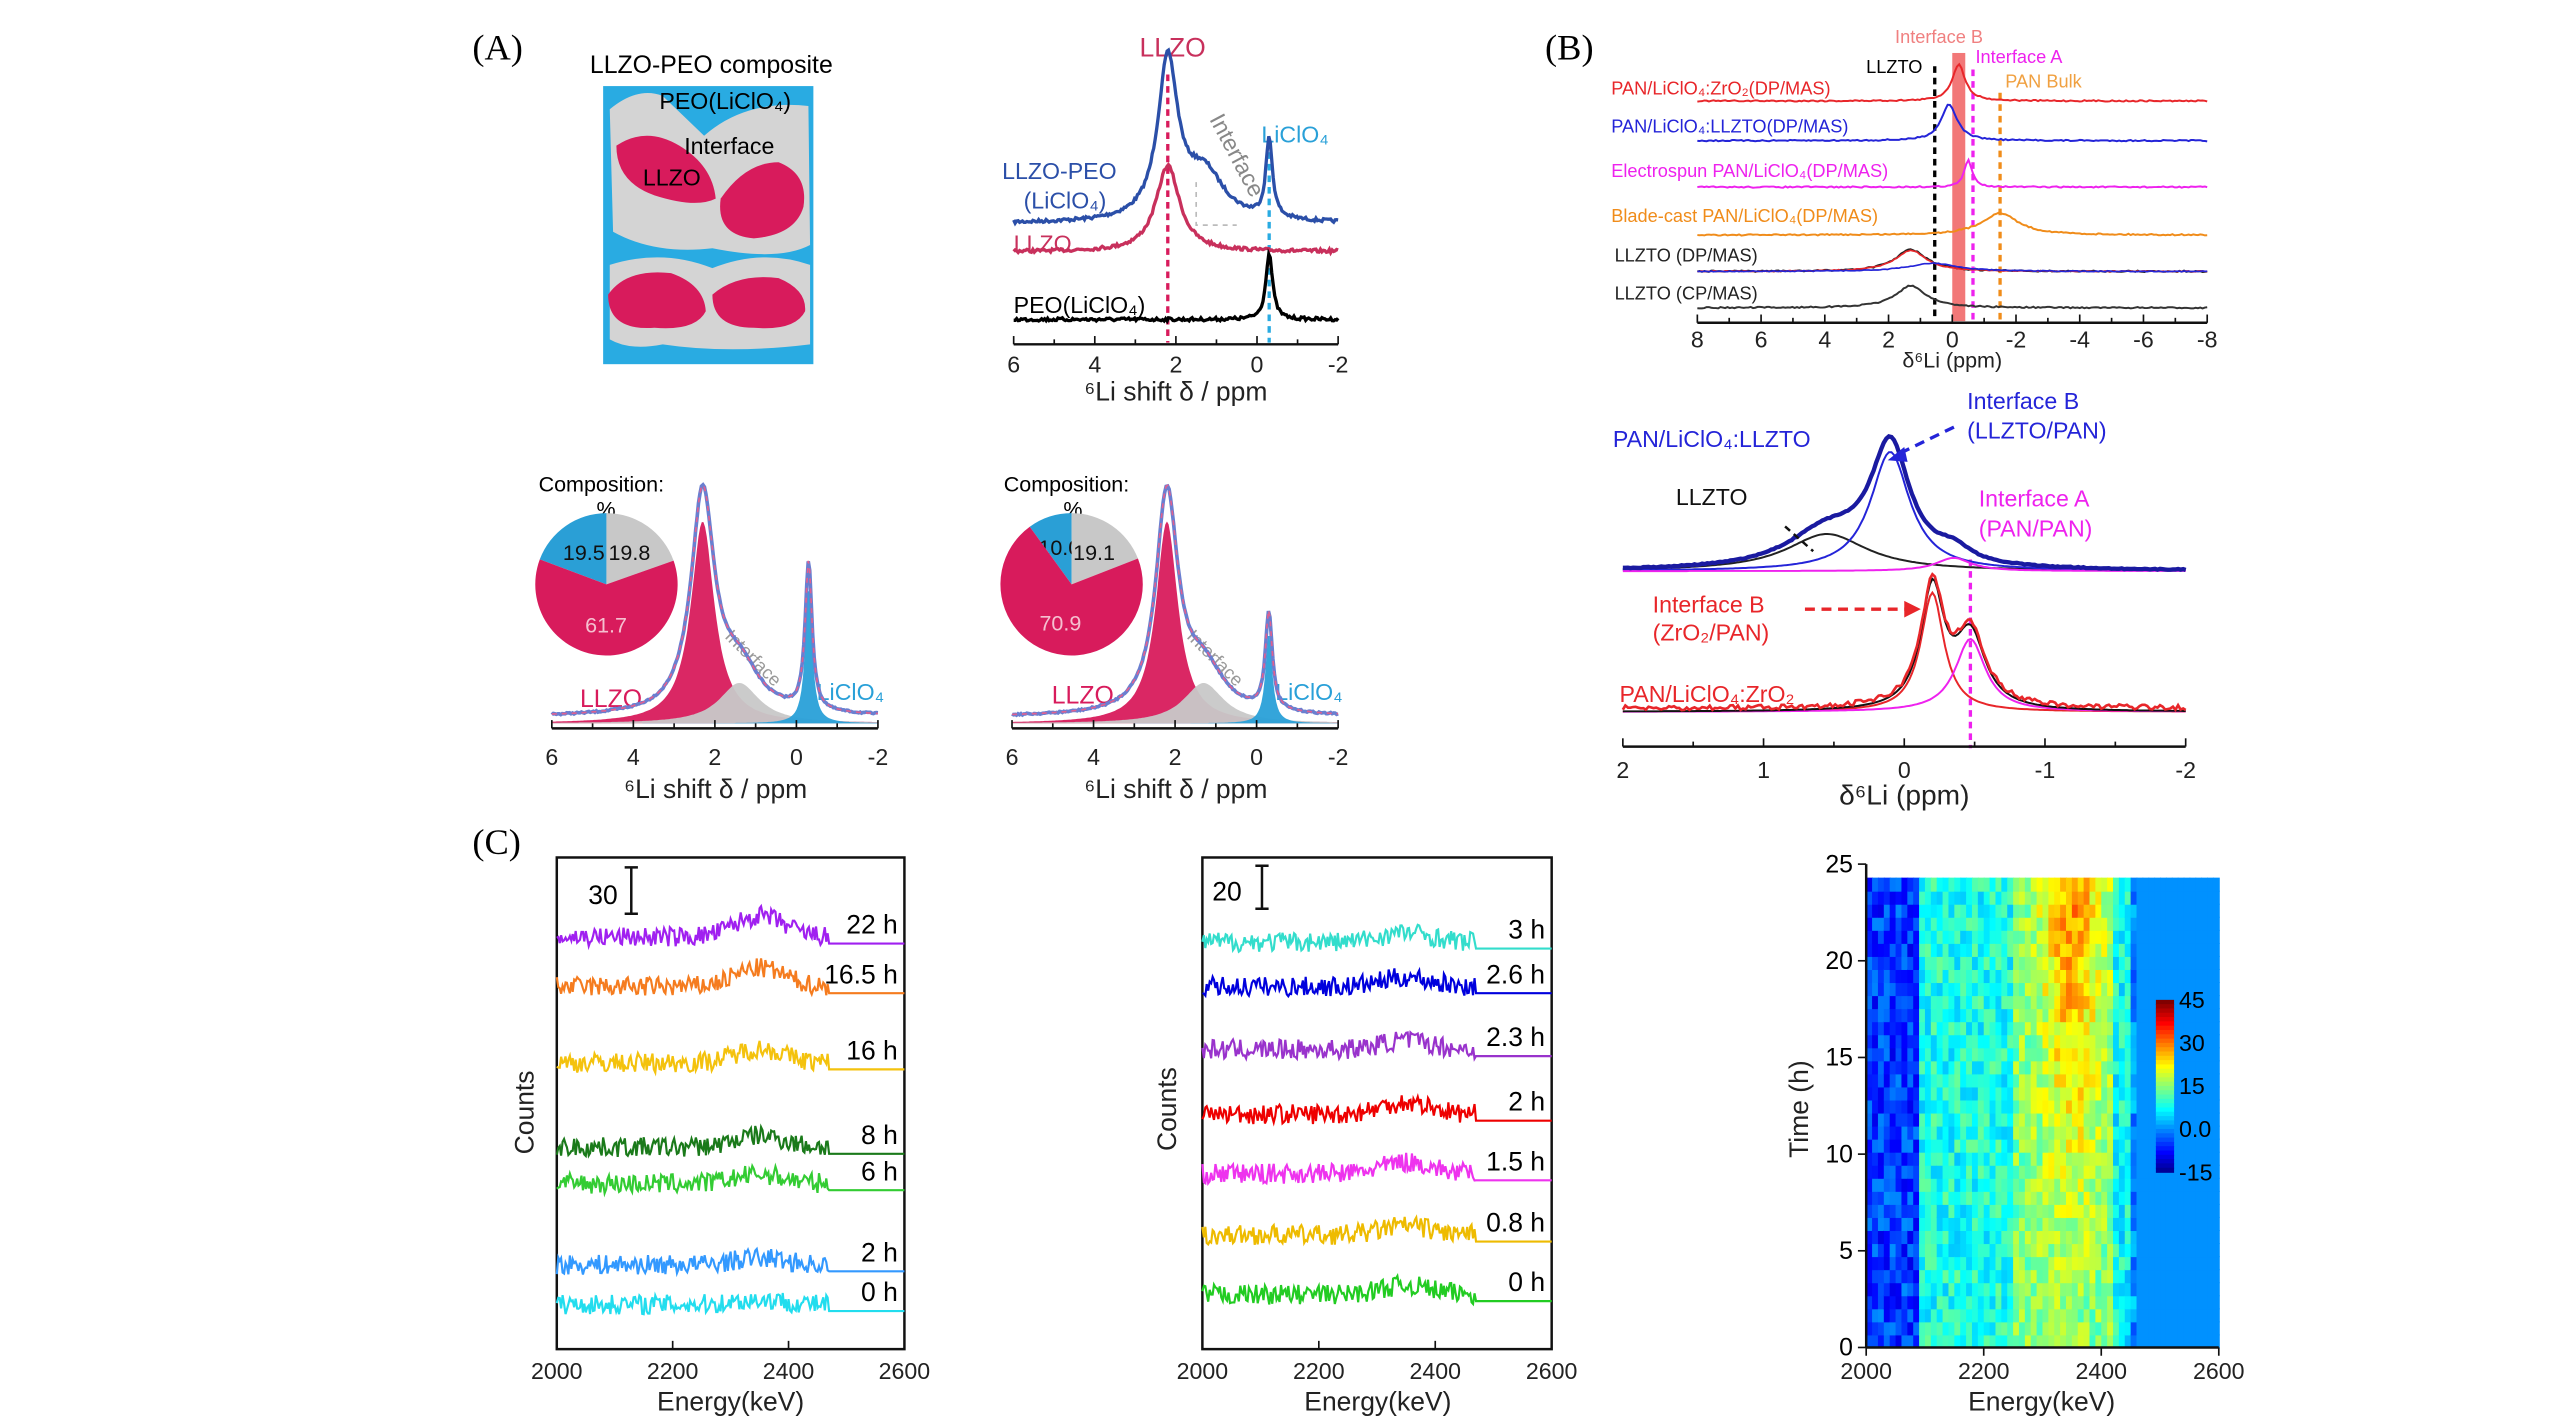 This screenshot has height=1417, width=2567. I want to click on x-tick-label: 2200, so click(1984, 1371).